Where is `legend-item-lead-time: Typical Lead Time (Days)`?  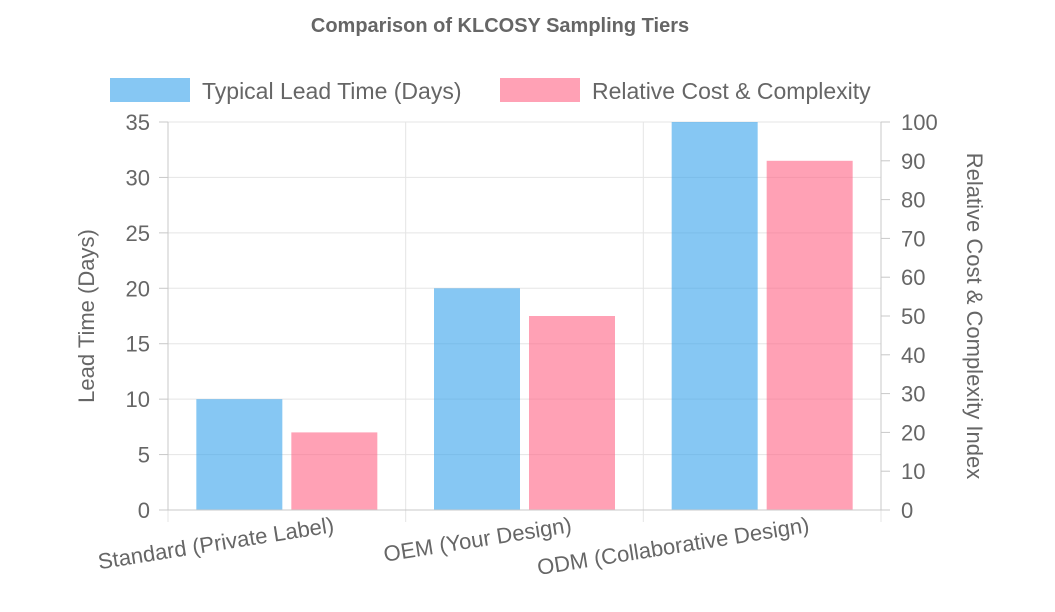
legend-item-lead-time: Typical Lead Time (Days) is located at coordinates (285, 91).